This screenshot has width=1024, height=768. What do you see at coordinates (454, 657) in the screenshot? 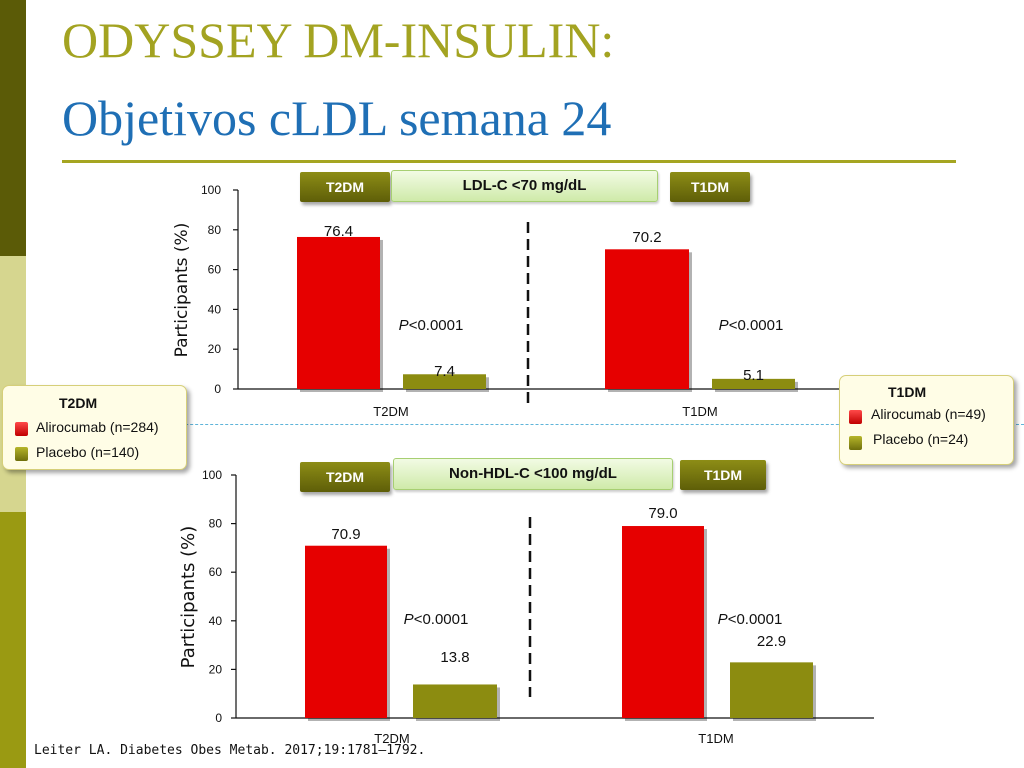
I see `value-label: 13.8` at bounding box center [454, 657].